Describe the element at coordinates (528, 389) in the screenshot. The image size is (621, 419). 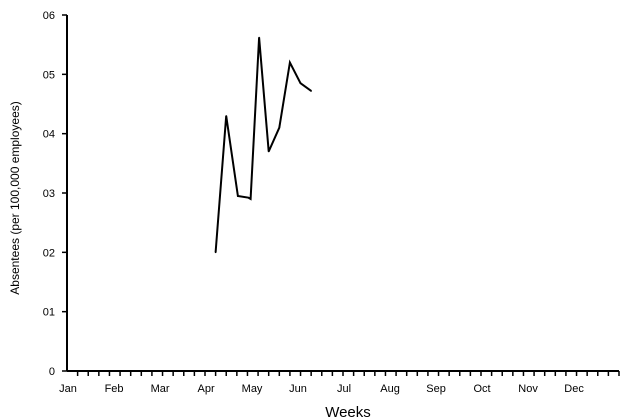
I see `x-month-label: Nov` at that location.